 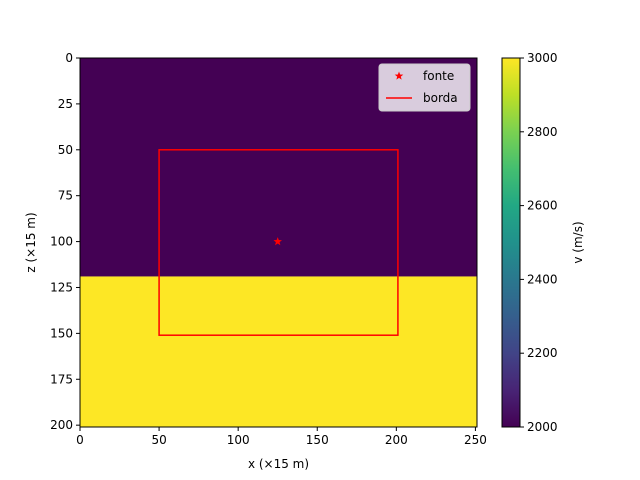 I want to click on colorbar-tick-label: 2600, so click(x=542, y=206).